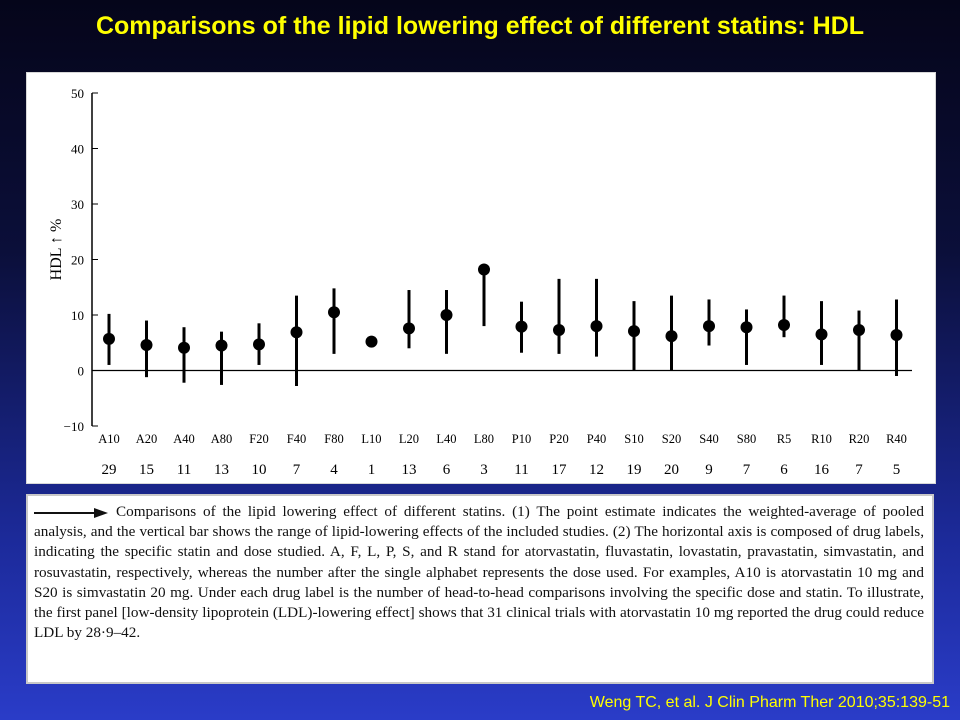  What do you see at coordinates (784, 324) in the screenshot?
I see `point-estimate-R5` at bounding box center [784, 324].